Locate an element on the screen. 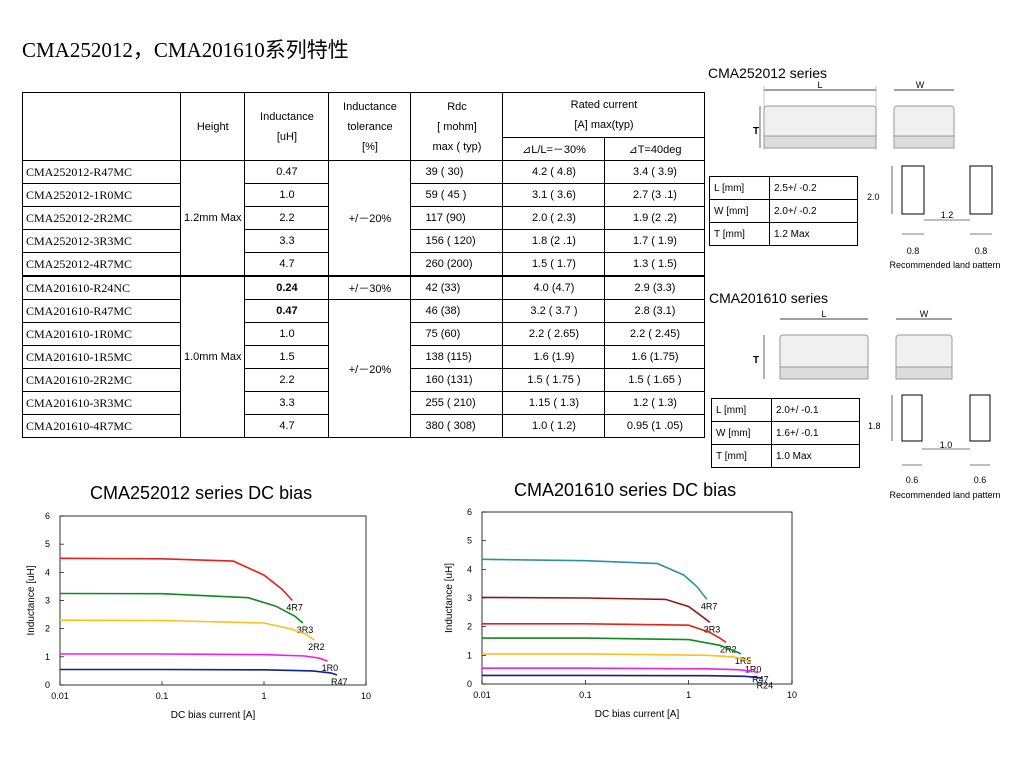 This screenshot has width=1024, height=768. series2-label: CMA201610 series is located at coordinates (769, 298).